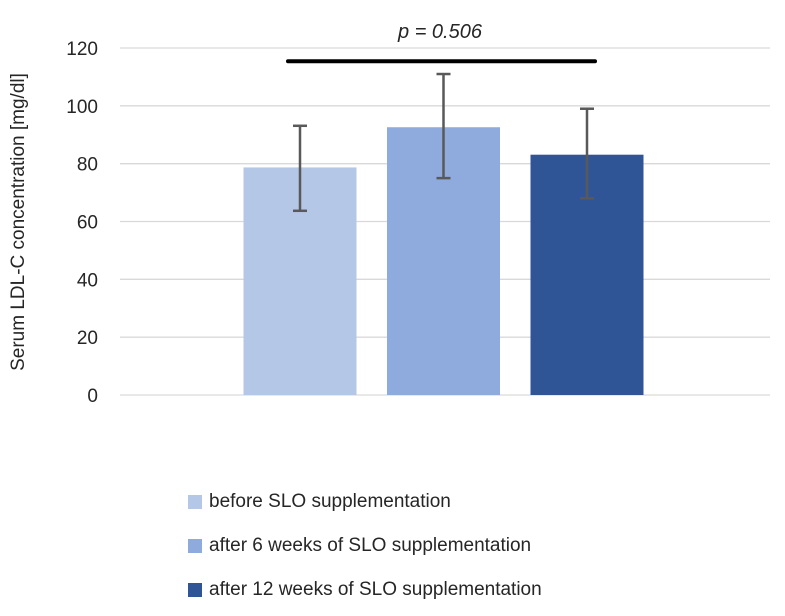 The image size is (785, 616). I want to click on y-tick-label: 60, so click(87, 223).